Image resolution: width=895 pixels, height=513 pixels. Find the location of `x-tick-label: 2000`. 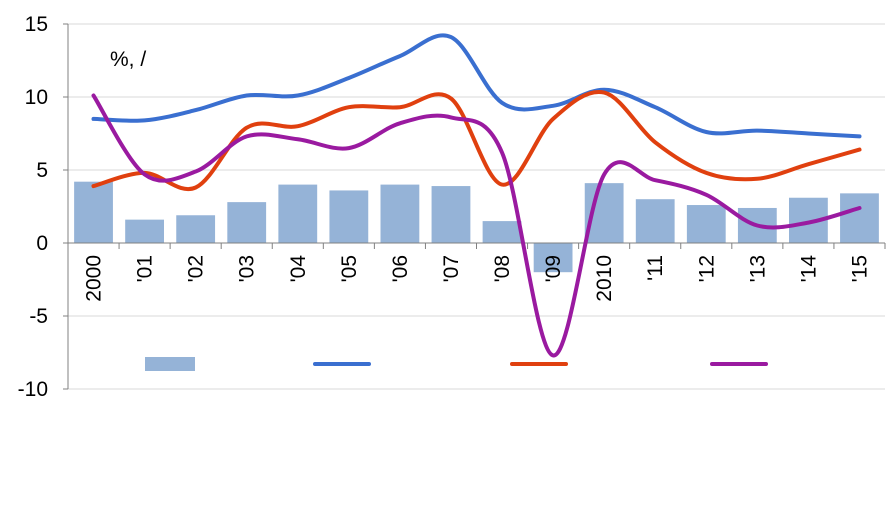

x-tick-label: 2000 is located at coordinates (94, 278).